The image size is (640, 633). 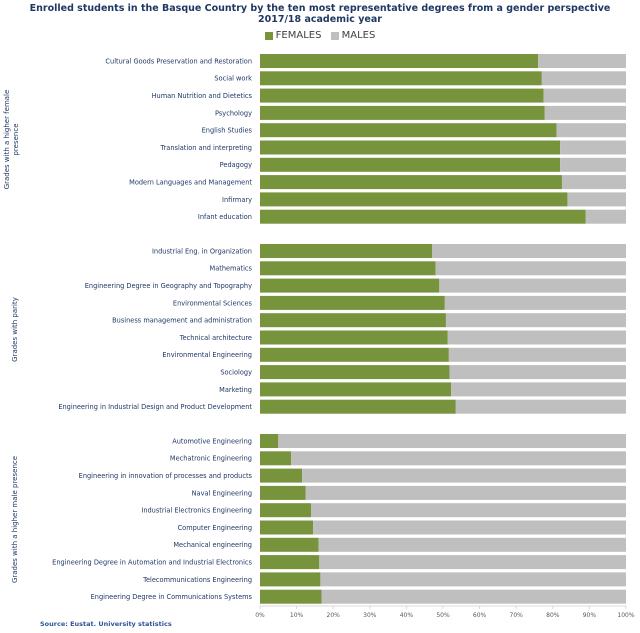 I want to click on chart-title-line-2: 2017/18 academic year, so click(x=320, y=19).